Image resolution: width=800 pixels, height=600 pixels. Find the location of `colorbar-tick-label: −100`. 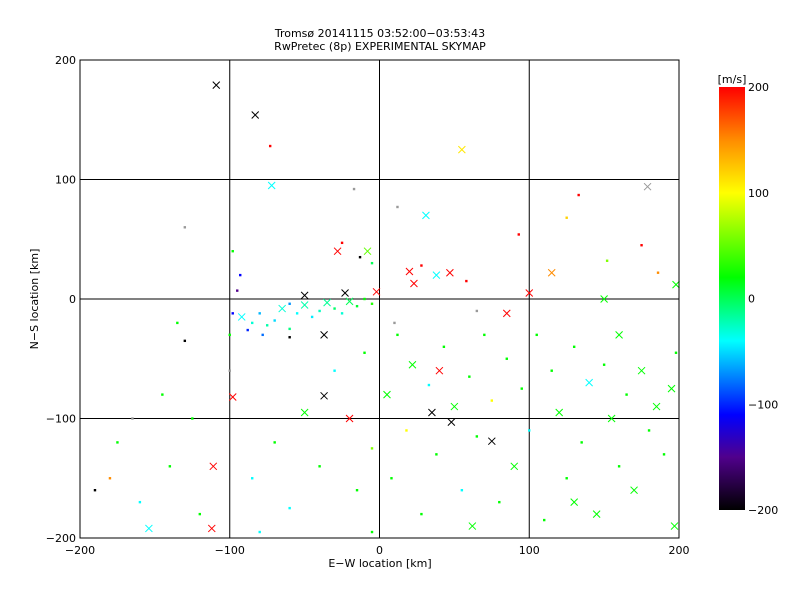

colorbar-tick-label: −100 is located at coordinates (763, 404).